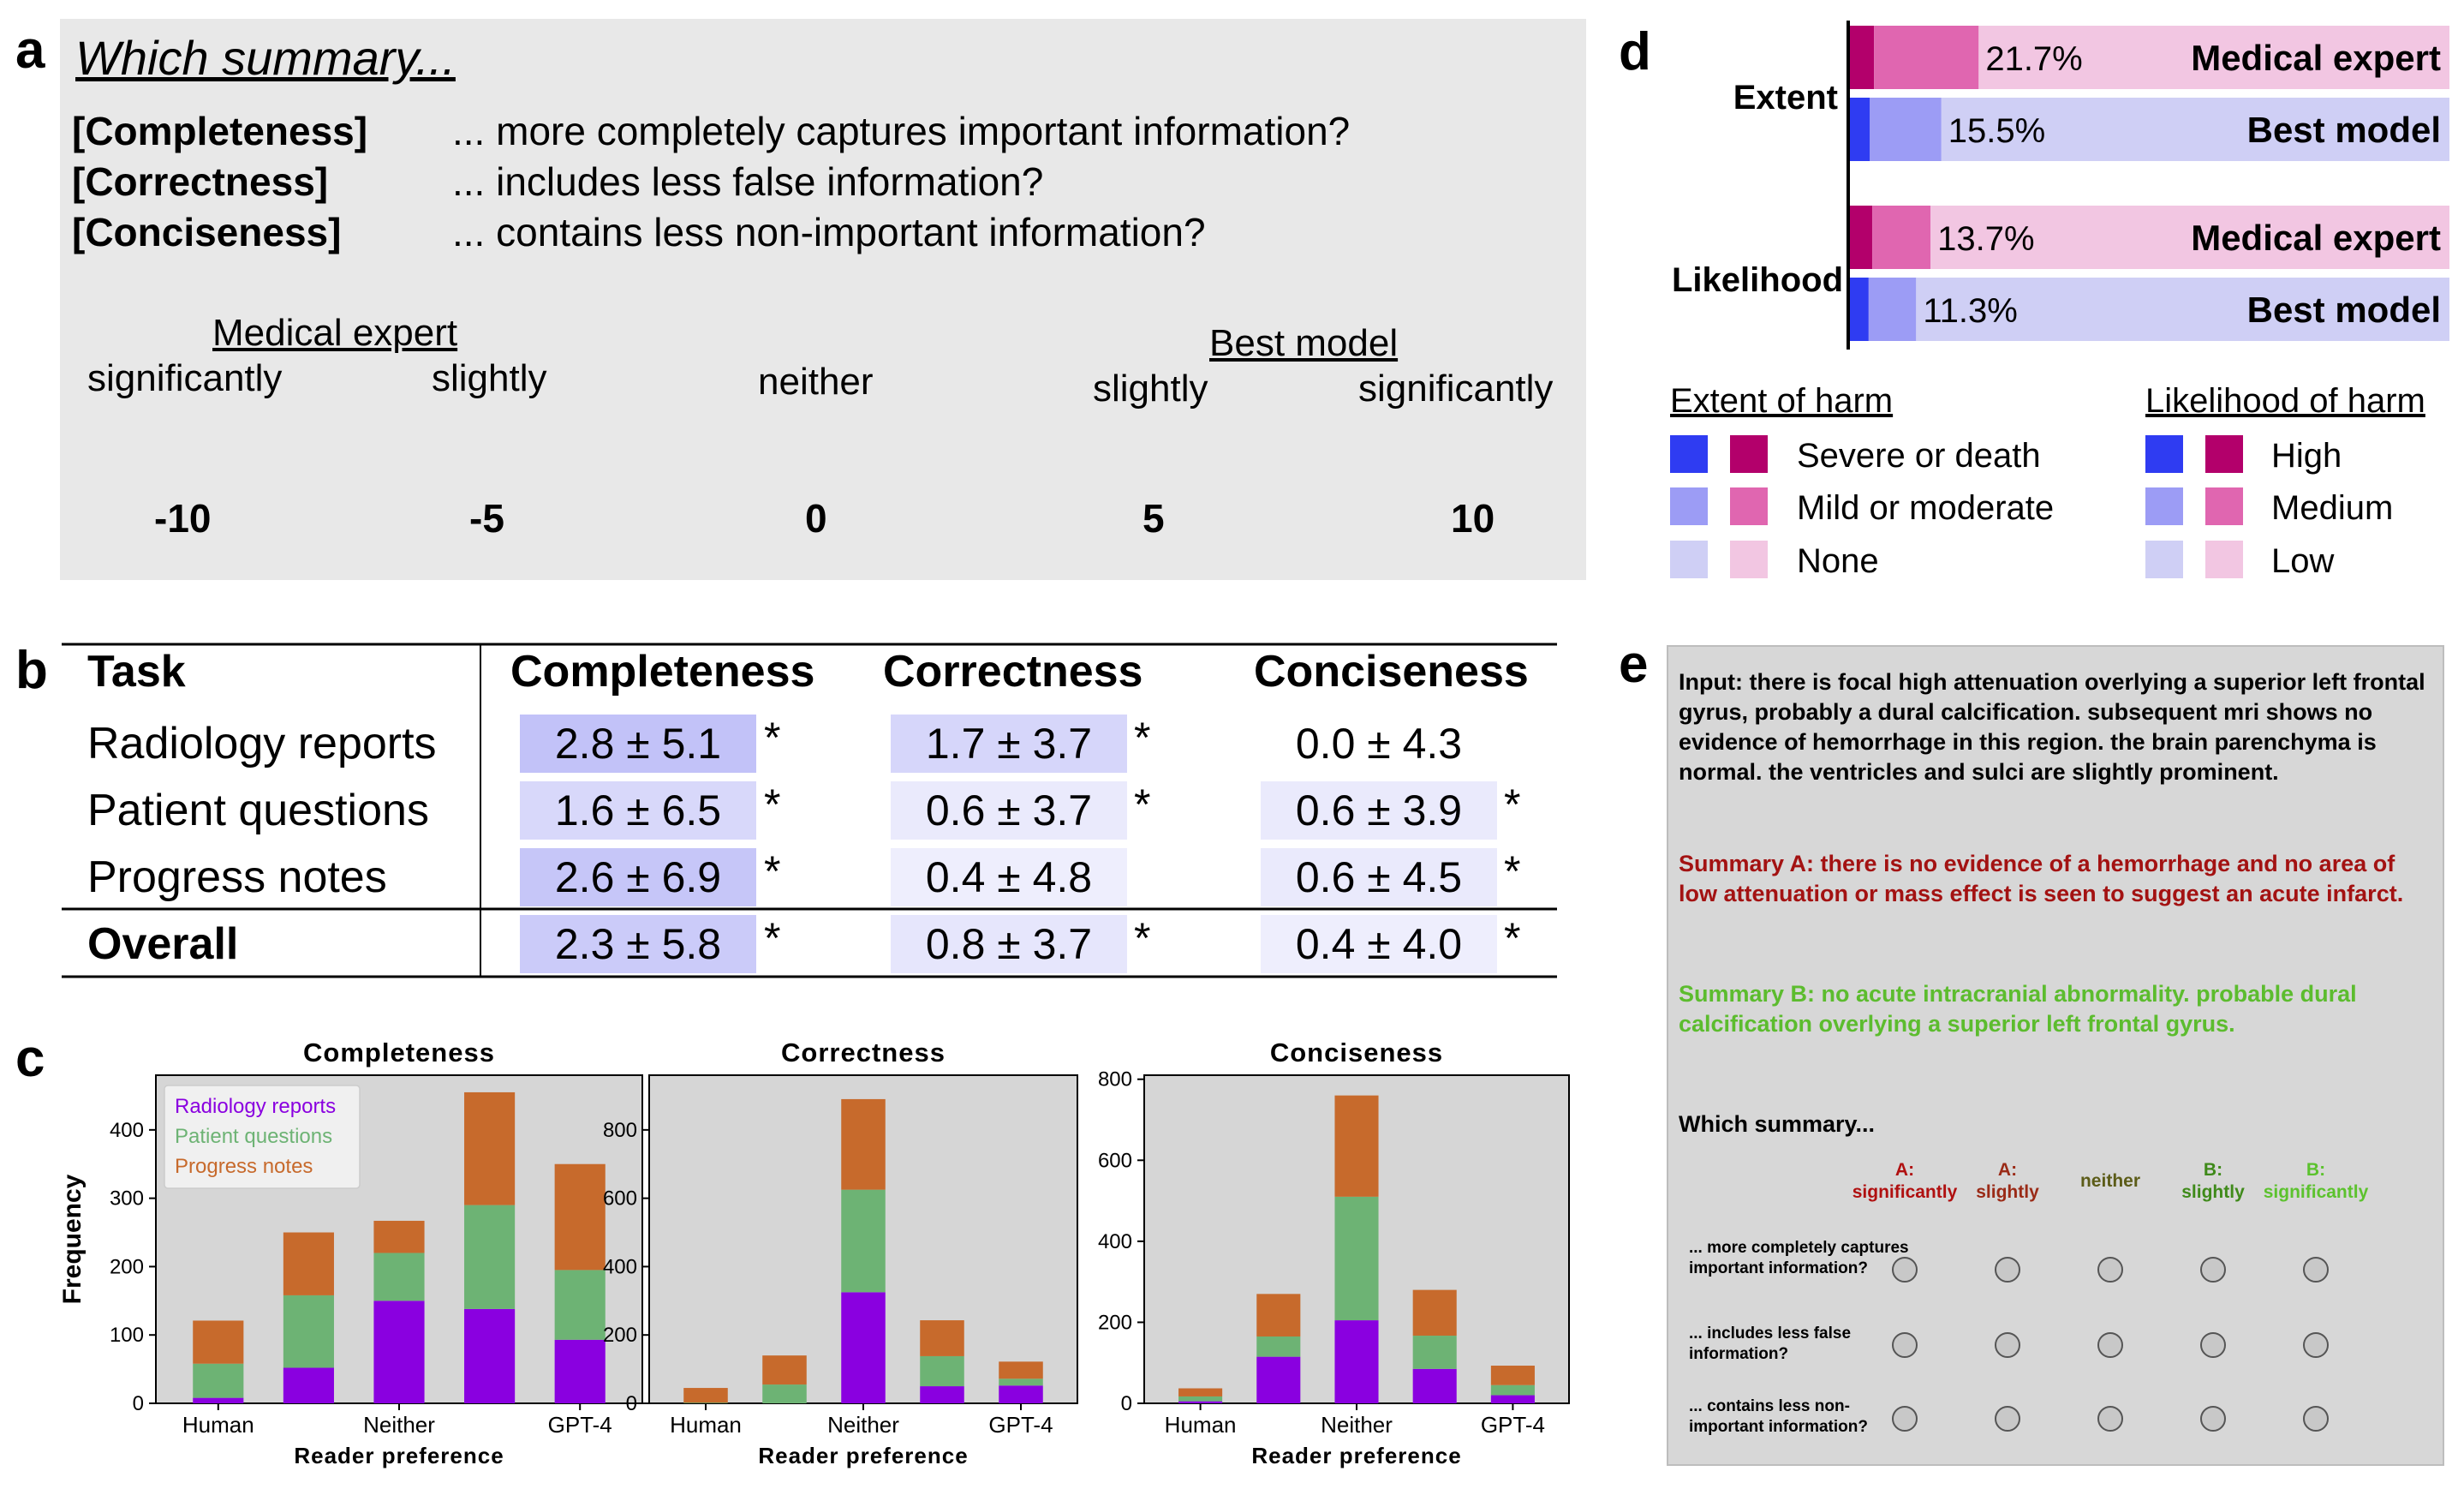 Image resolution: width=2464 pixels, height=1489 pixels. I want to click on legend-swatch-model-mild, so click(1689, 506).